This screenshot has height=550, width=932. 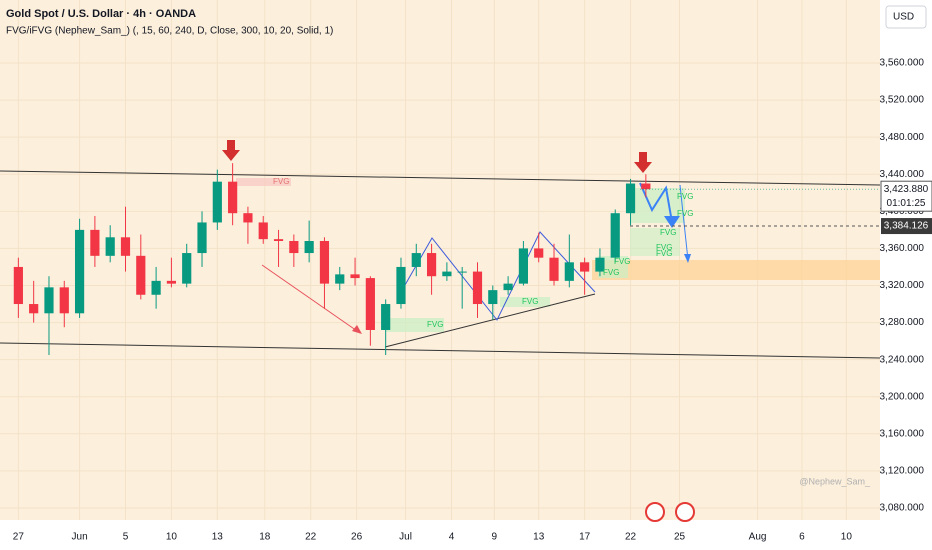 What do you see at coordinates (902, 174) in the screenshot?
I see `y-tick-label: 3,440.000` at bounding box center [902, 174].